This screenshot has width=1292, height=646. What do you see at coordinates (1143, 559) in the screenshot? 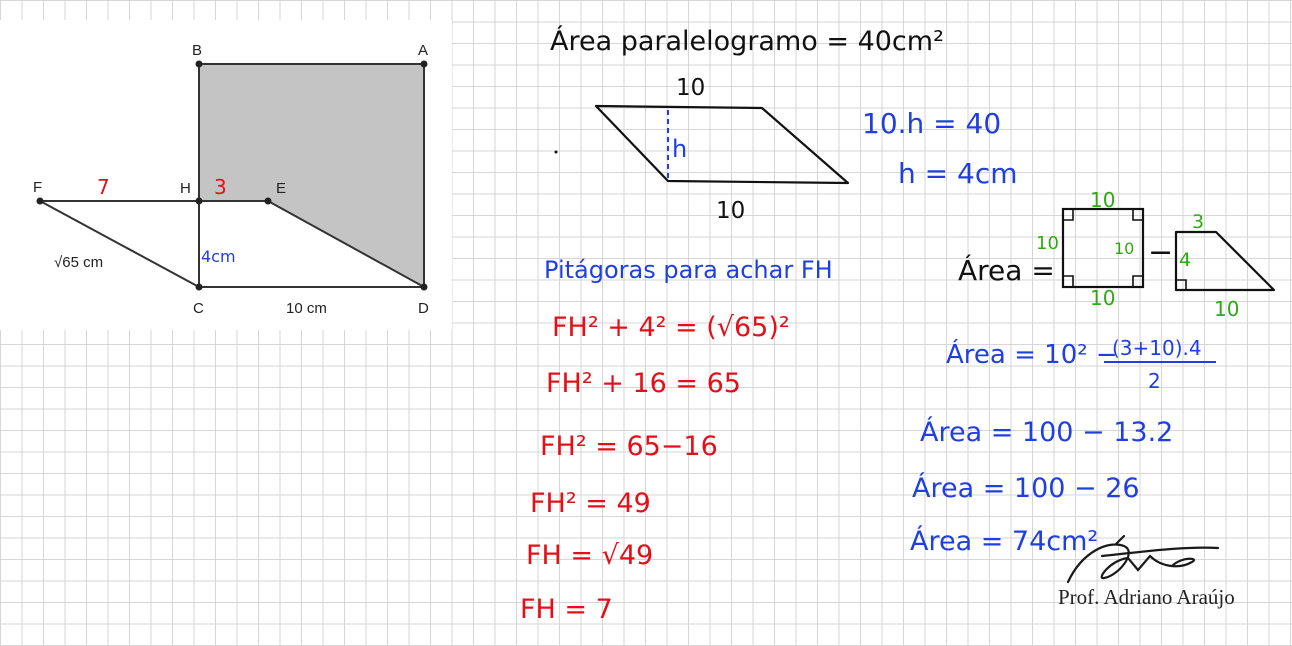
I see `signature-scrawl` at bounding box center [1143, 559].